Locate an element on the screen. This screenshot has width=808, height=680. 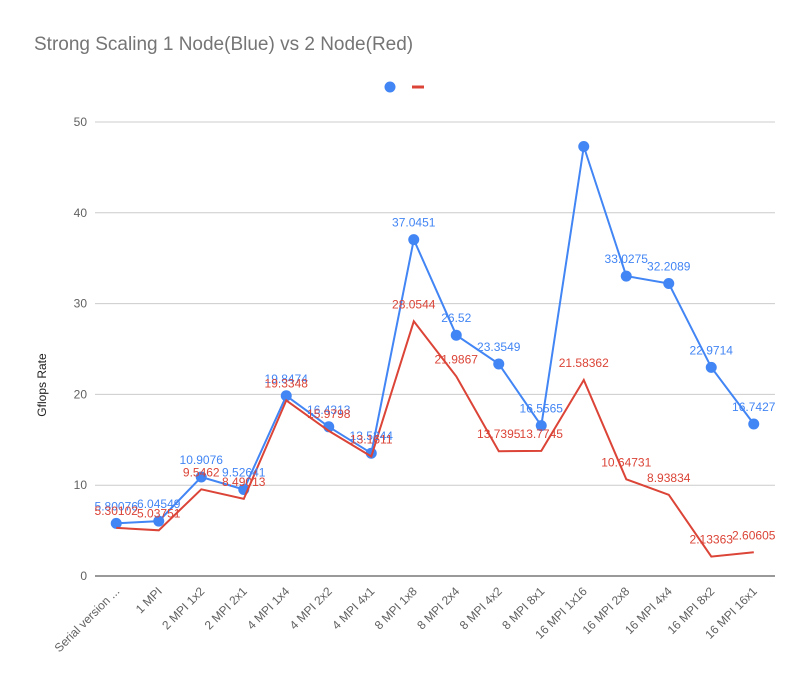
data-label: 2.60605 is located at coordinates (754, 535).